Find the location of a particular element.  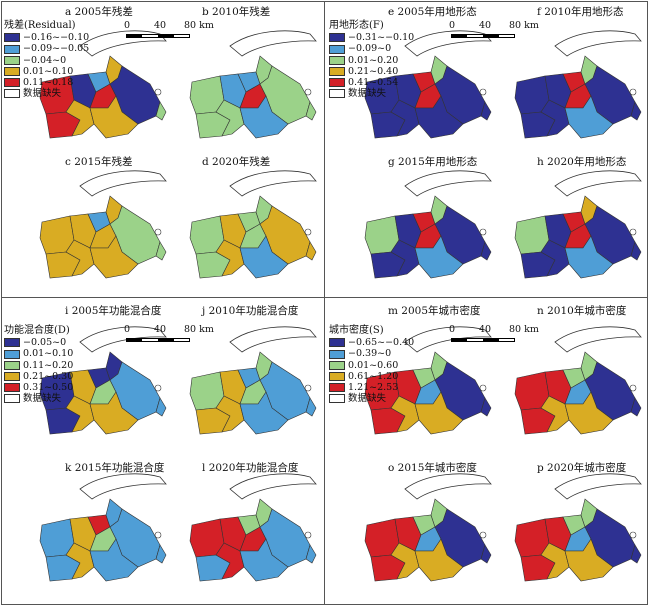

legend-label: 0.11~0.20 is located at coordinates (48, 365).